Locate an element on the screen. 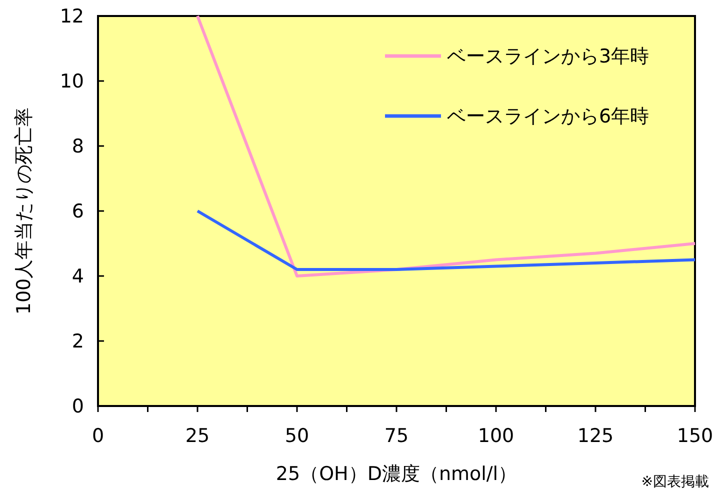 The width and height of the screenshot is (715, 492). x-tick-label: 0 is located at coordinates (98, 436).